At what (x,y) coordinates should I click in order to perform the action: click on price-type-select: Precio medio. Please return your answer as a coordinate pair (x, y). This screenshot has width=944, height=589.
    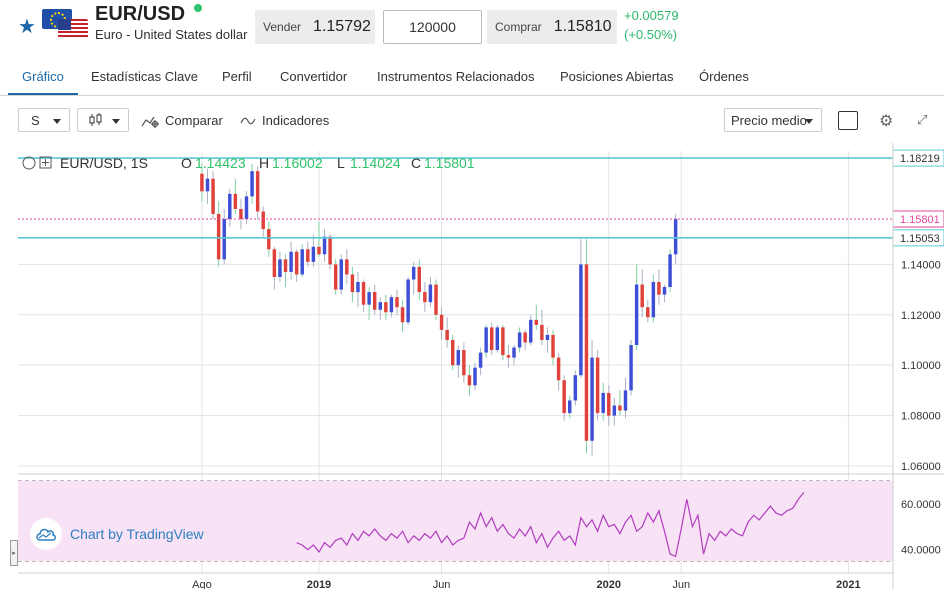
    Looking at the image, I should click on (773, 120).